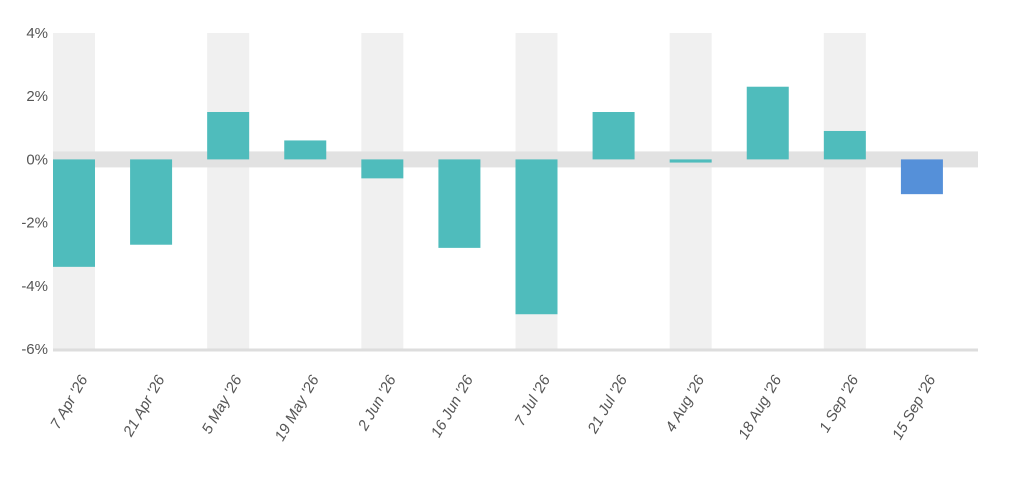 Image resolution: width=1024 pixels, height=485 pixels. I want to click on y-tick-label: 4%, so click(37, 33).